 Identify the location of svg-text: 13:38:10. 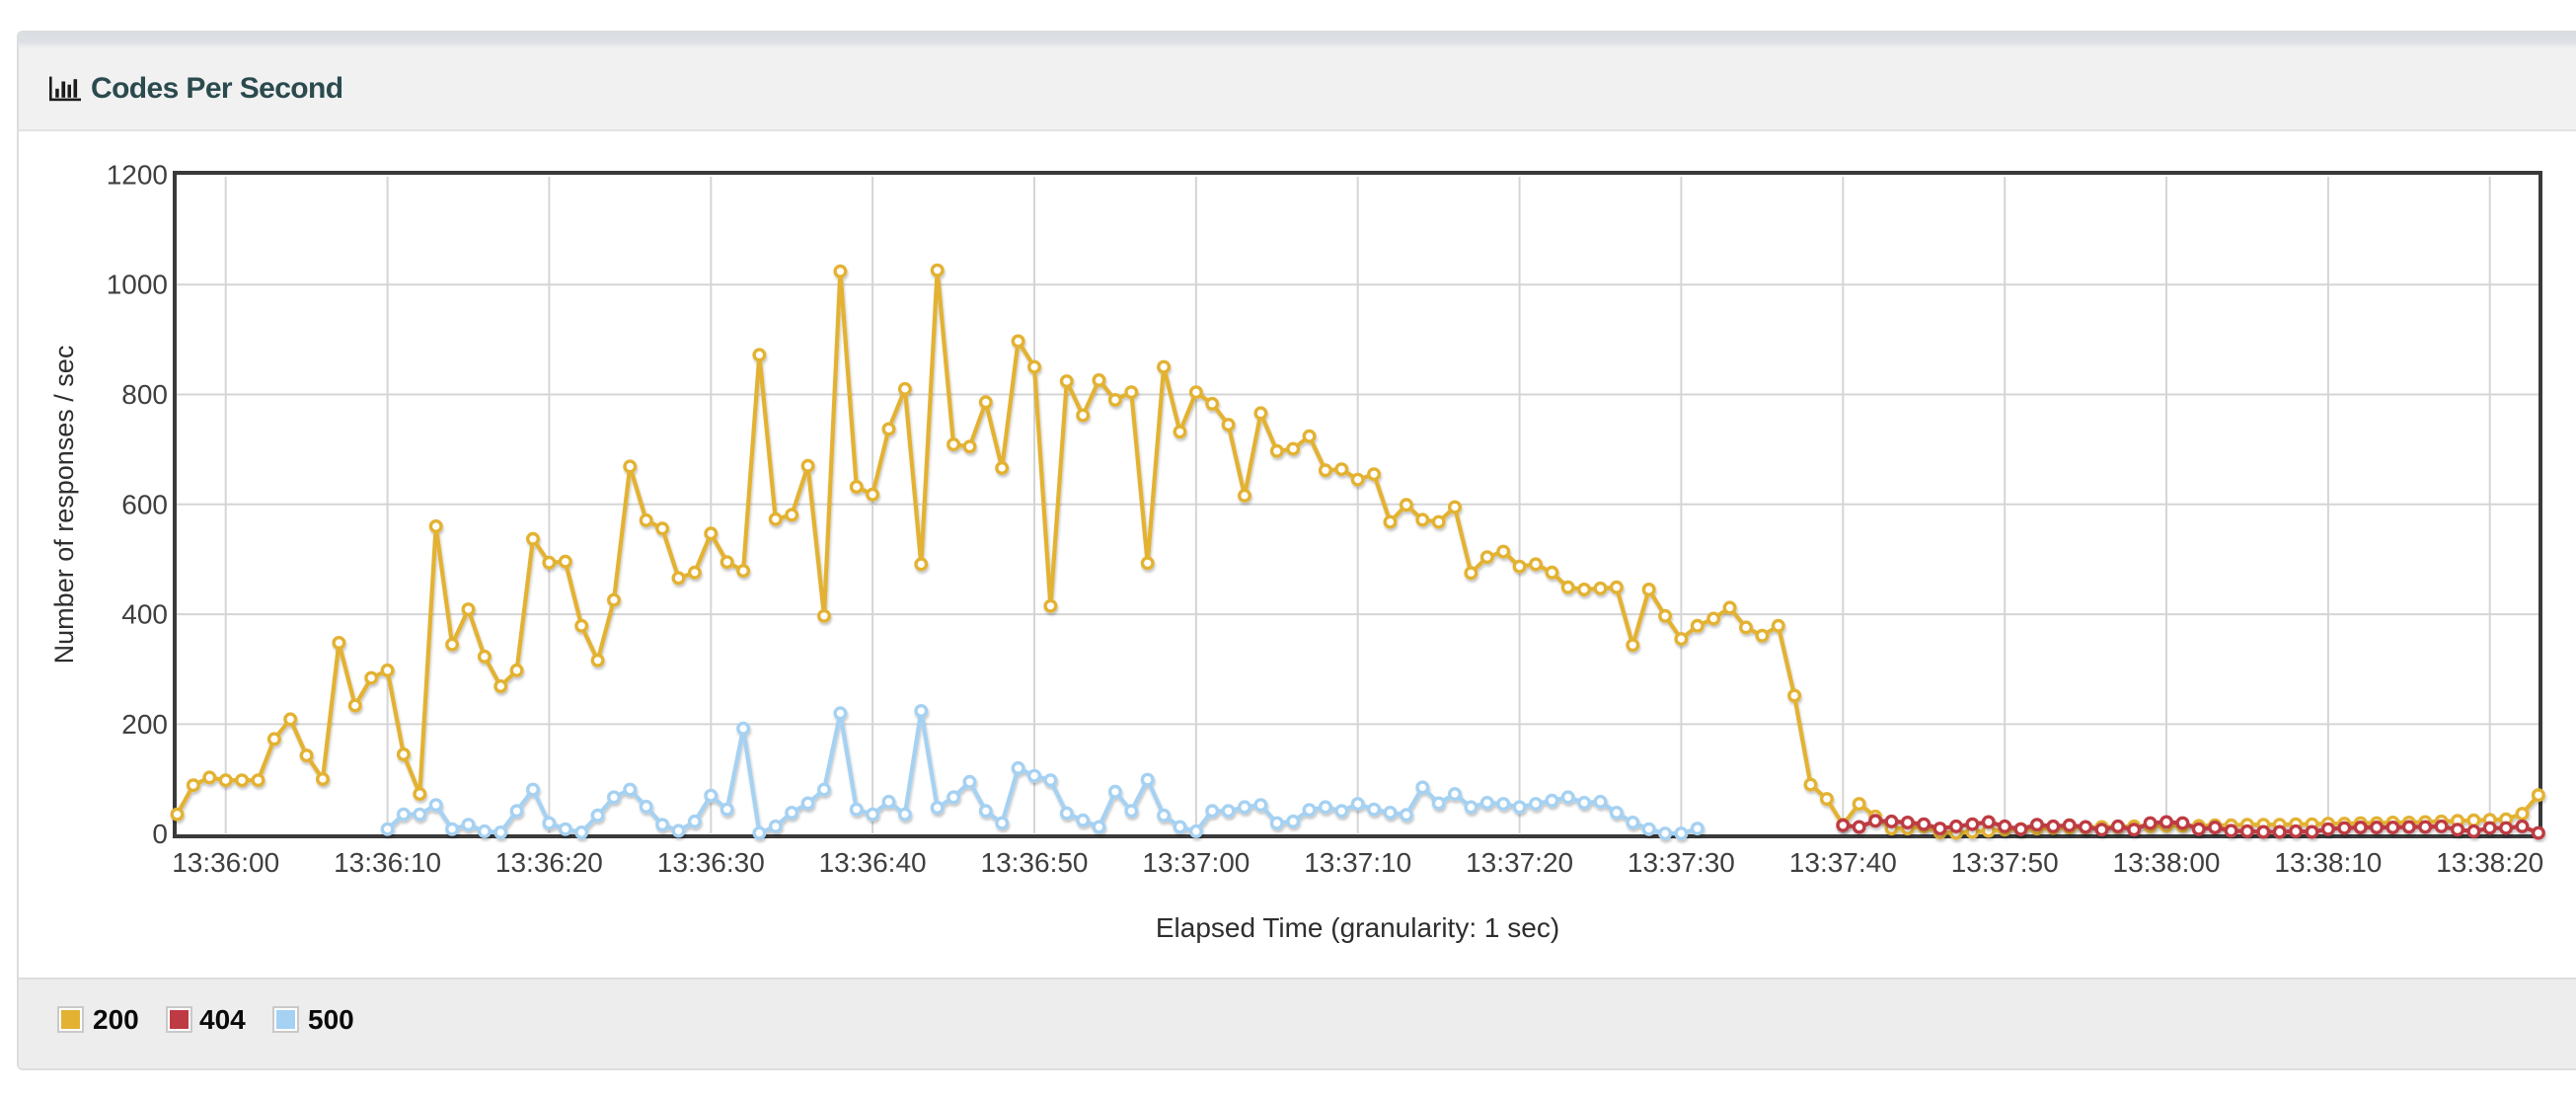
(2328, 862).